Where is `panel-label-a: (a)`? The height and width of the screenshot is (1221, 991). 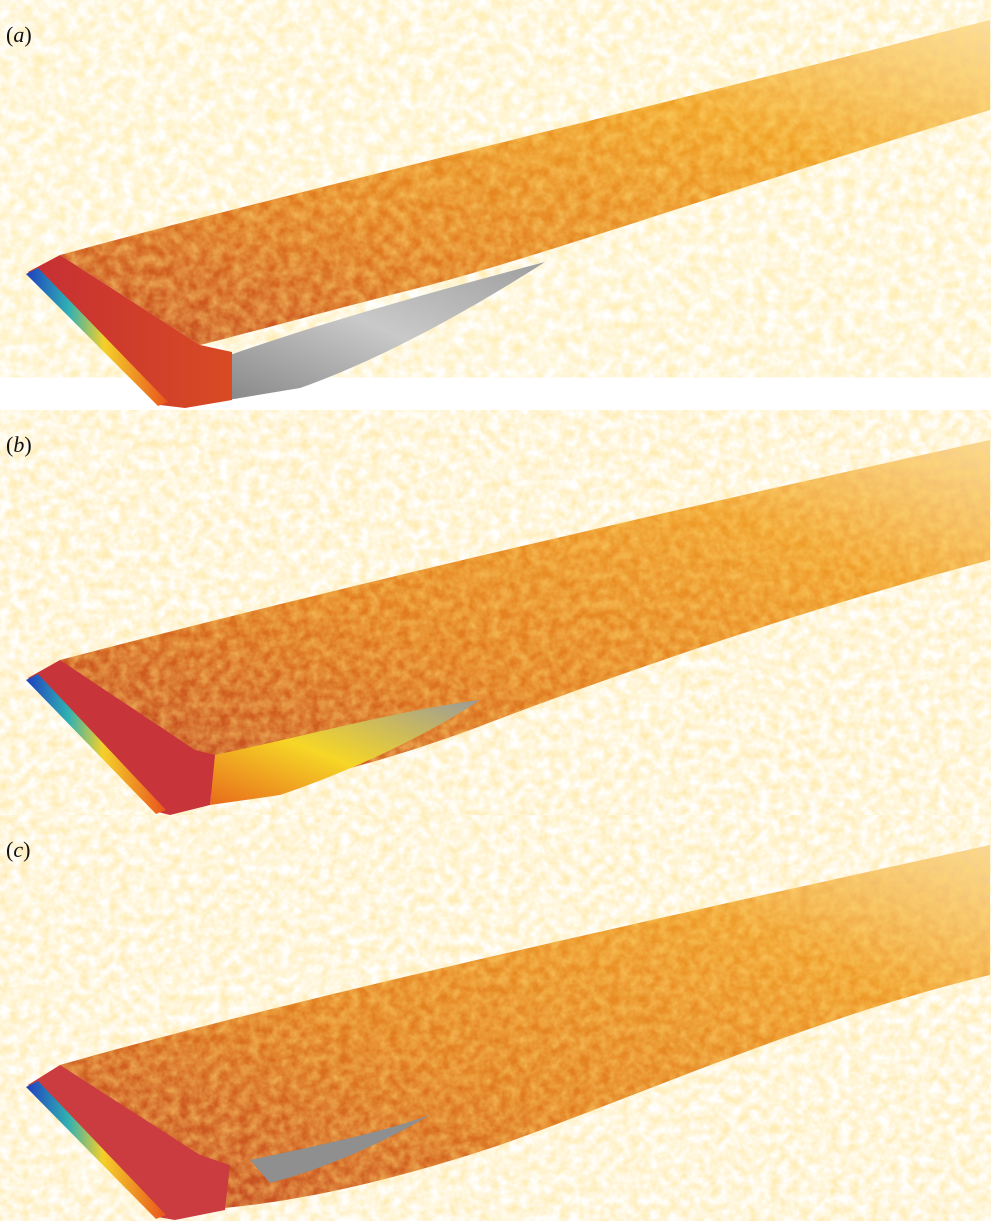 panel-label-a: (a) is located at coordinates (19, 34).